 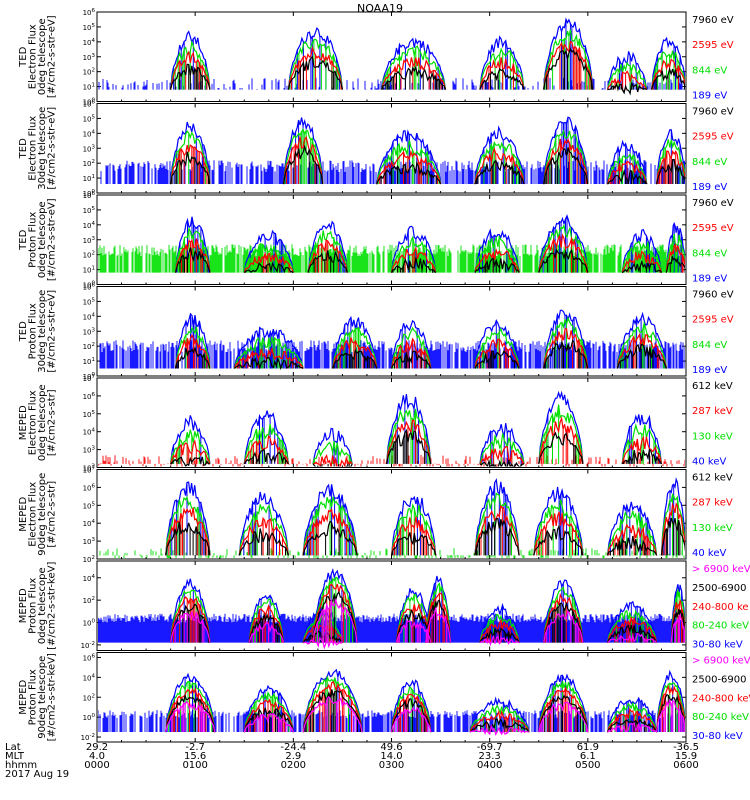 I want to click on y-tick-label: 10⁵, so click(x=89, y=118).